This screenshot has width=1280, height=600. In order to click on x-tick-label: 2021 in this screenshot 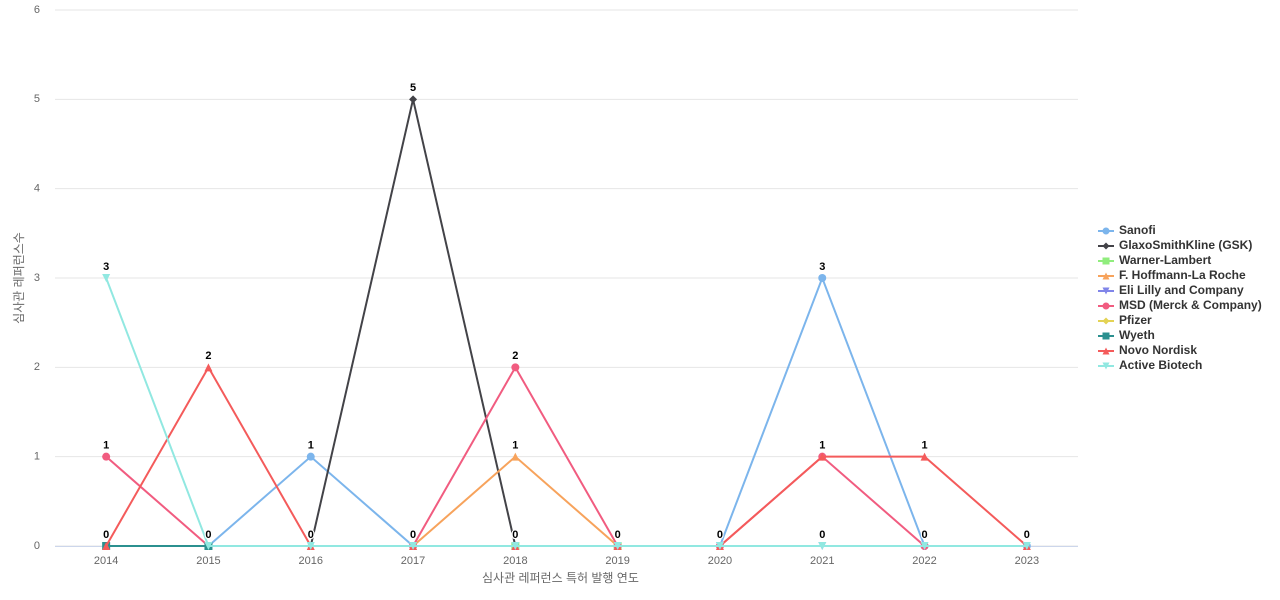, I will do `click(822, 561)`.